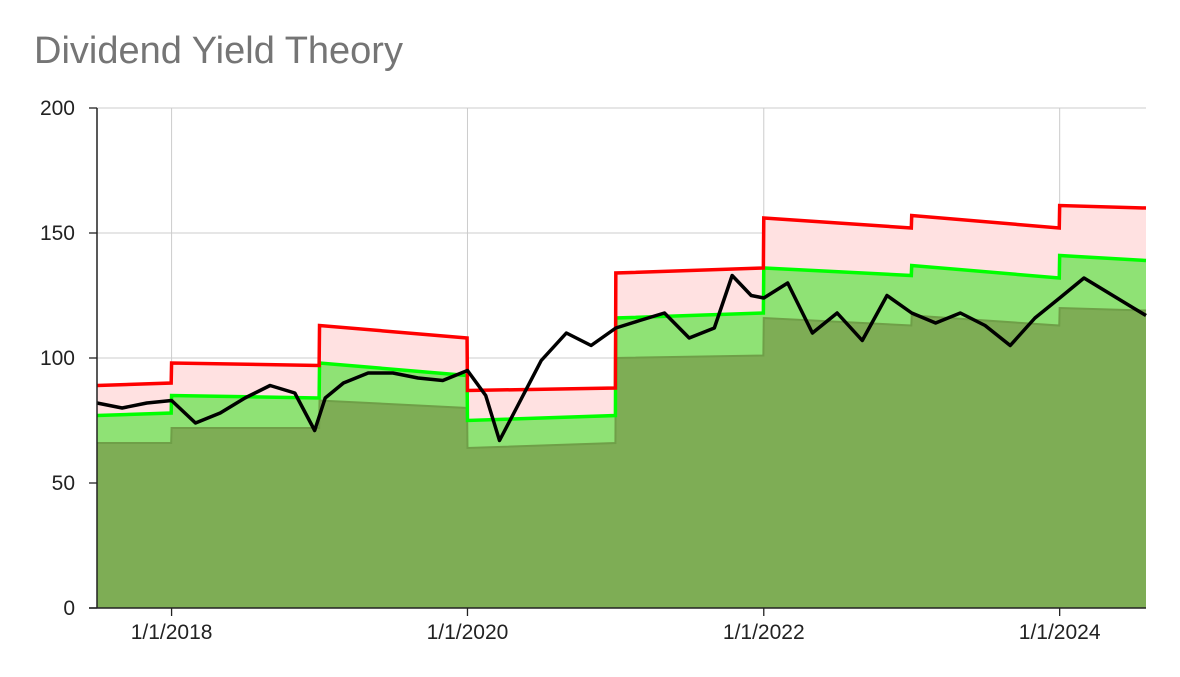 This screenshot has height=677, width=1180. What do you see at coordinates (69, 608) in the screenshot?
I see `y-tick-label: 0` at bounding box center [69, 608].